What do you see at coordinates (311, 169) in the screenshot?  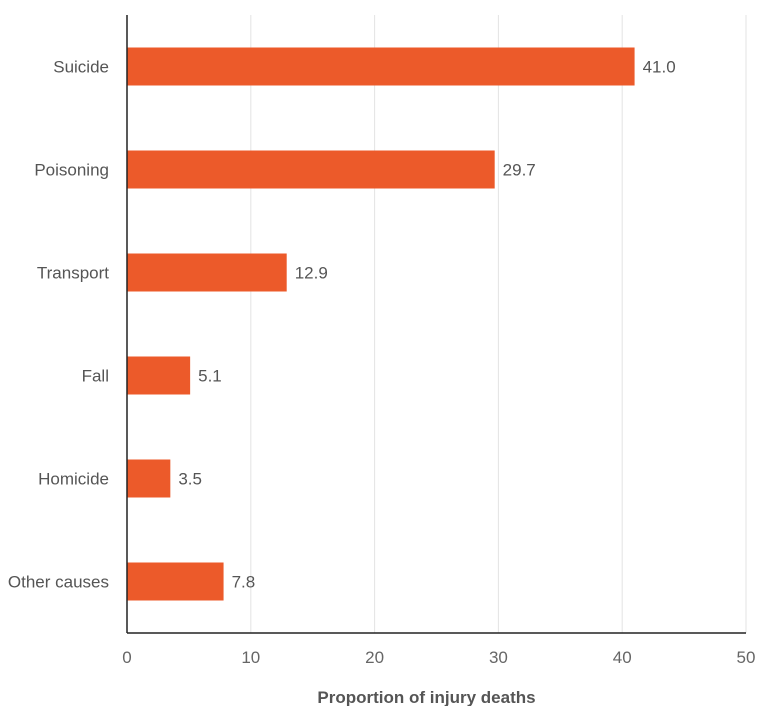 I see `bar-poisoning` at bounding box center [311, 169].